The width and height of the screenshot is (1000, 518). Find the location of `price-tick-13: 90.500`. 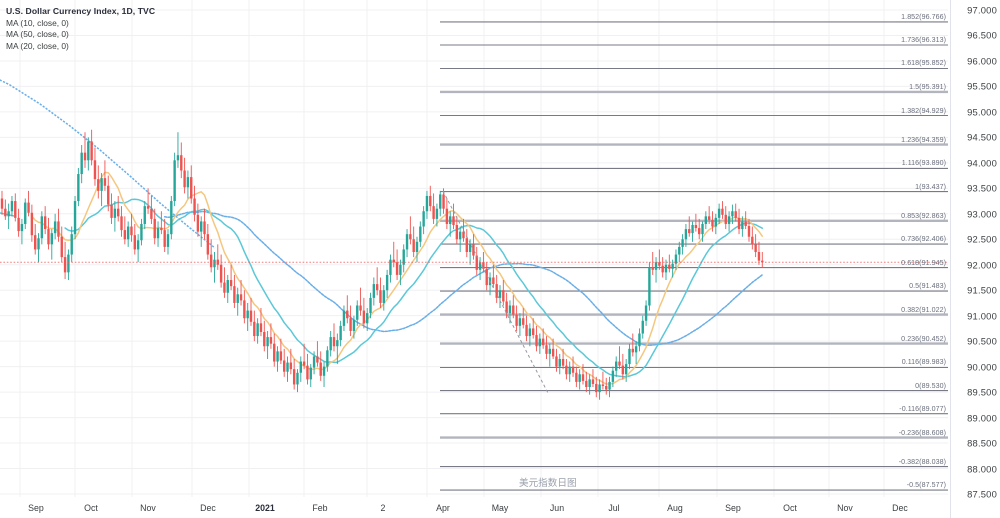

price-tick-13: 90.500 is located at coordinates (982, 341).